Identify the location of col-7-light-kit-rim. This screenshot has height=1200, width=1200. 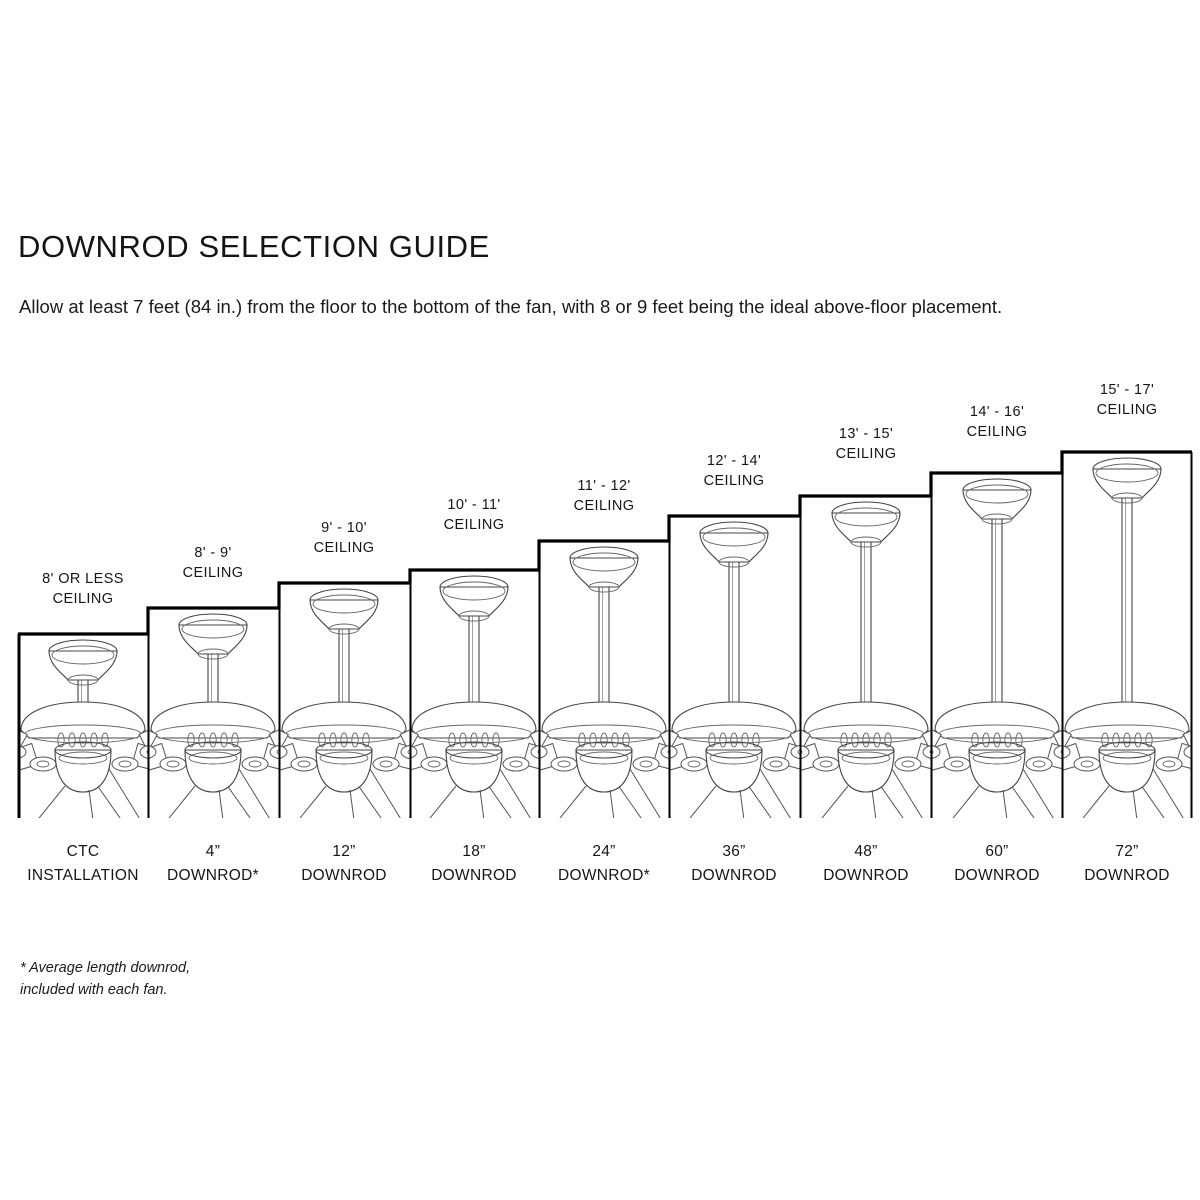
(866, 750).